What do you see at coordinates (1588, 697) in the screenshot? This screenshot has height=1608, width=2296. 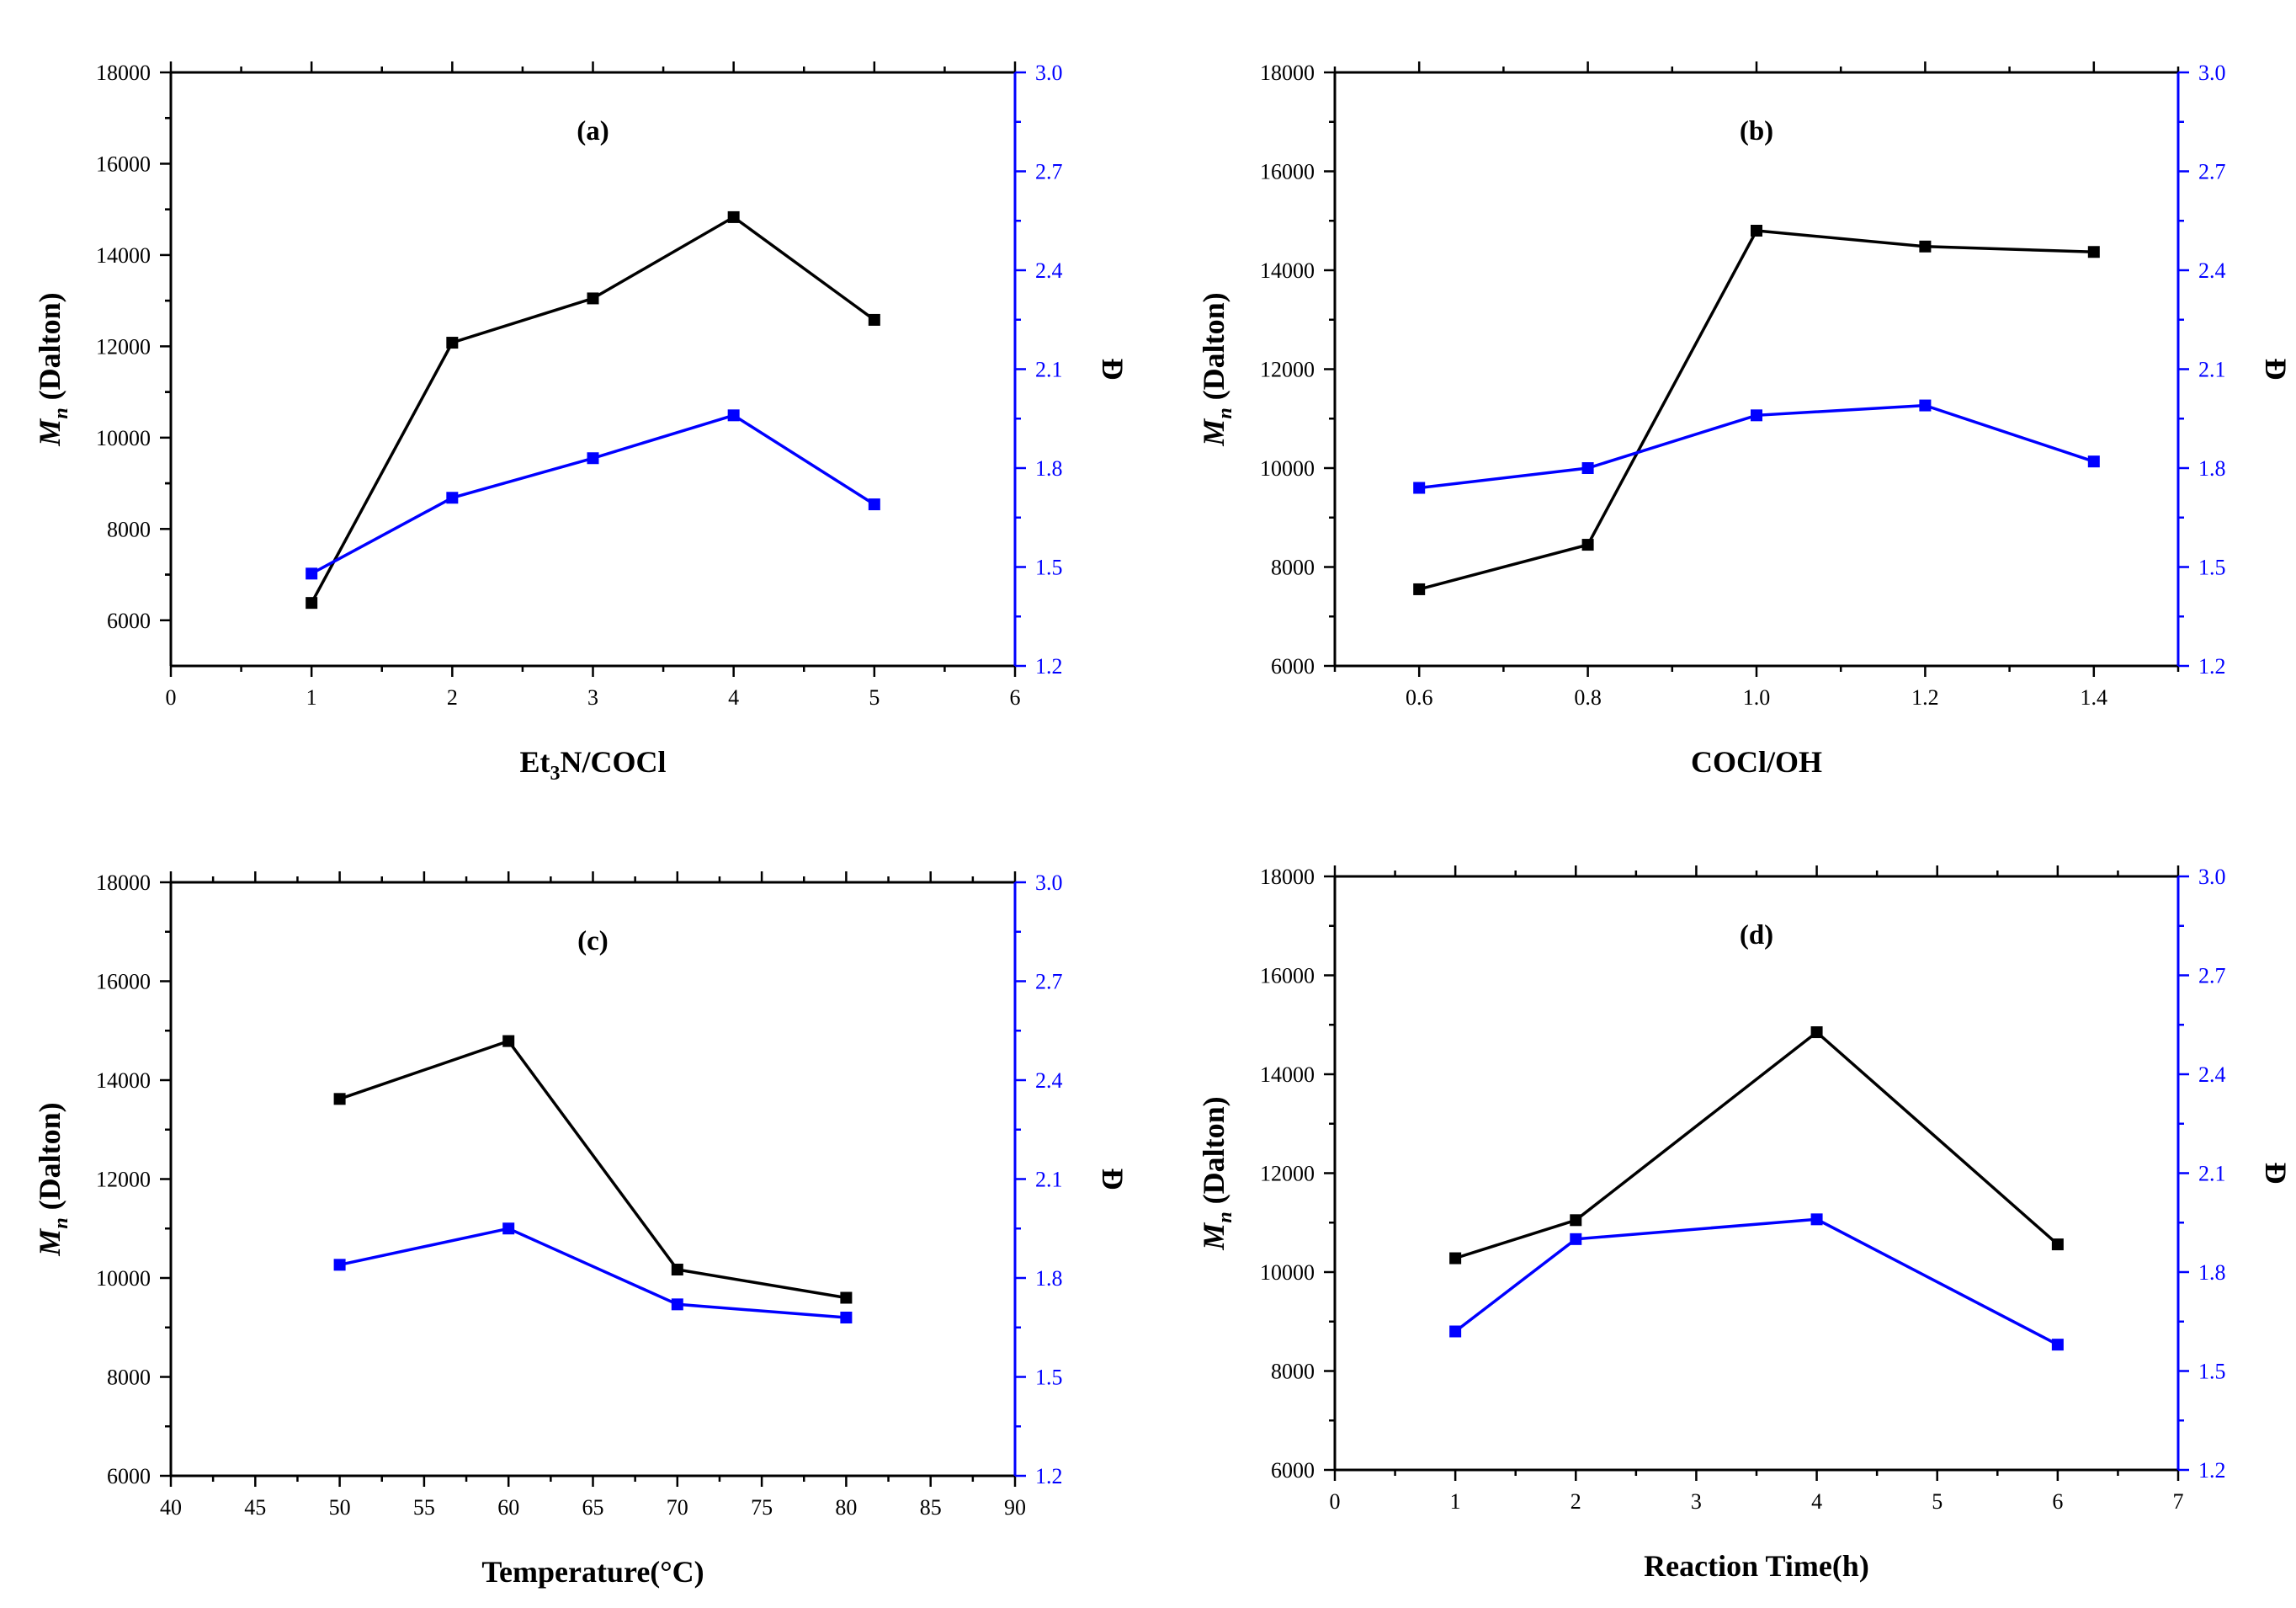 I see `x-tick-label: 0.8` at bounding box center [1588, 697].